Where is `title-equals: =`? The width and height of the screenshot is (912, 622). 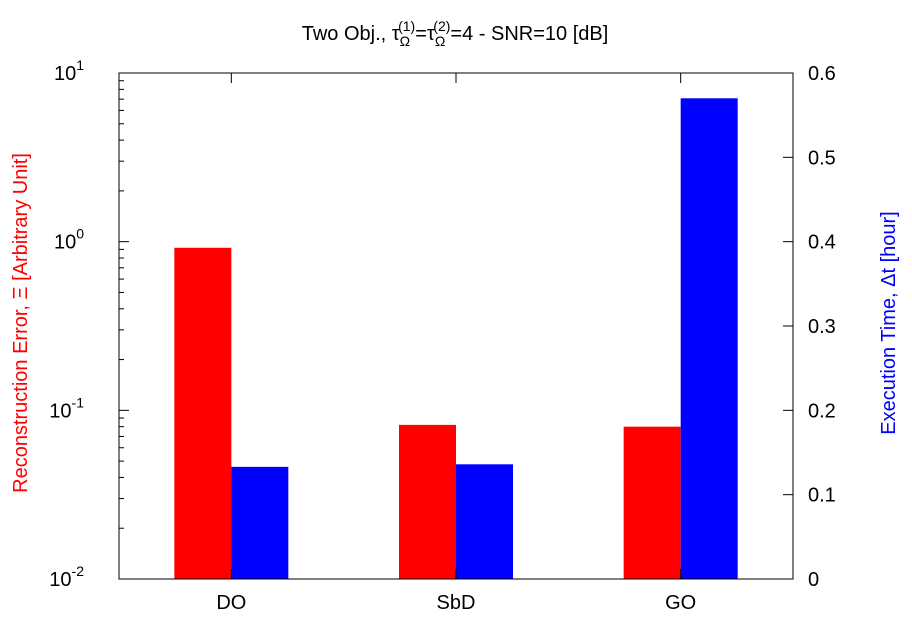
title-equals: = is located at coordinates (421, 34).